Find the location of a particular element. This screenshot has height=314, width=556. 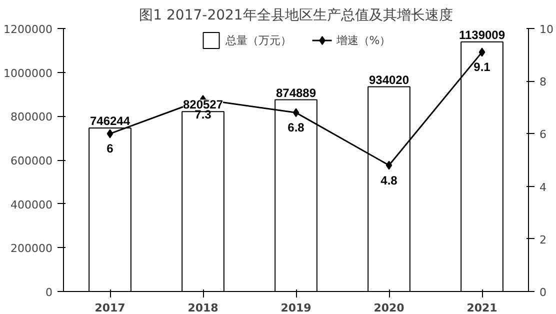

y-tick-label: 1000000 is located at coordinates (28, 73).